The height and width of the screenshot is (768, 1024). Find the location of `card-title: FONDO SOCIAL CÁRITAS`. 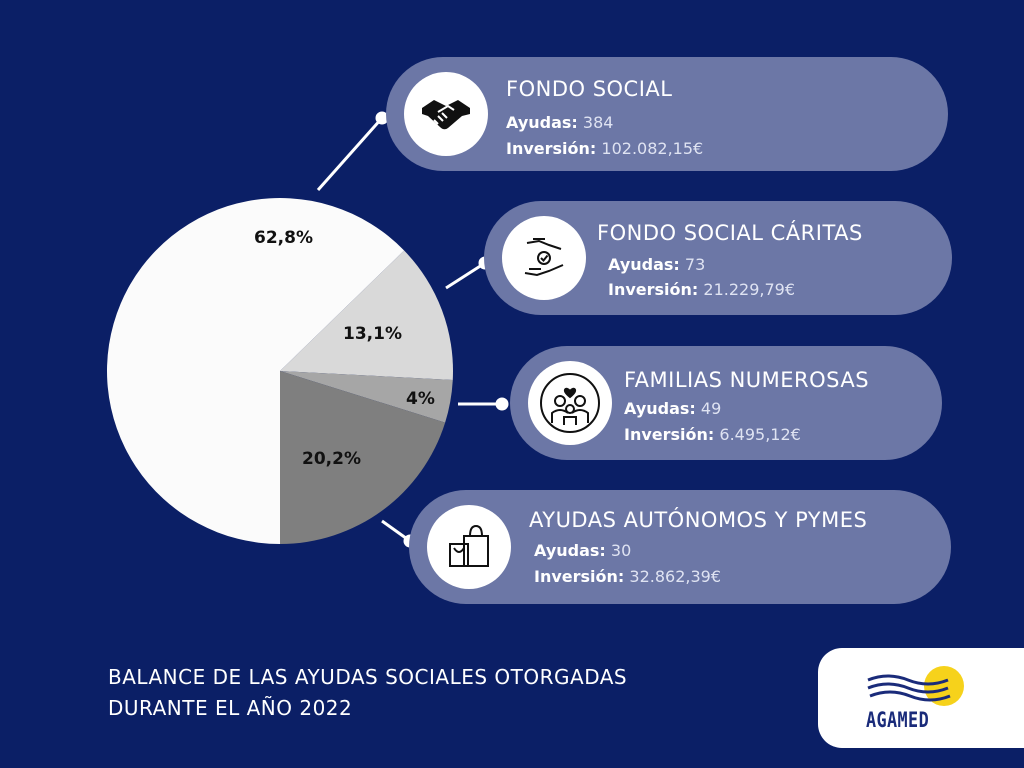

card-title: FONDO SOCIAL CÁRITAS is located at coordinates (730, 233).